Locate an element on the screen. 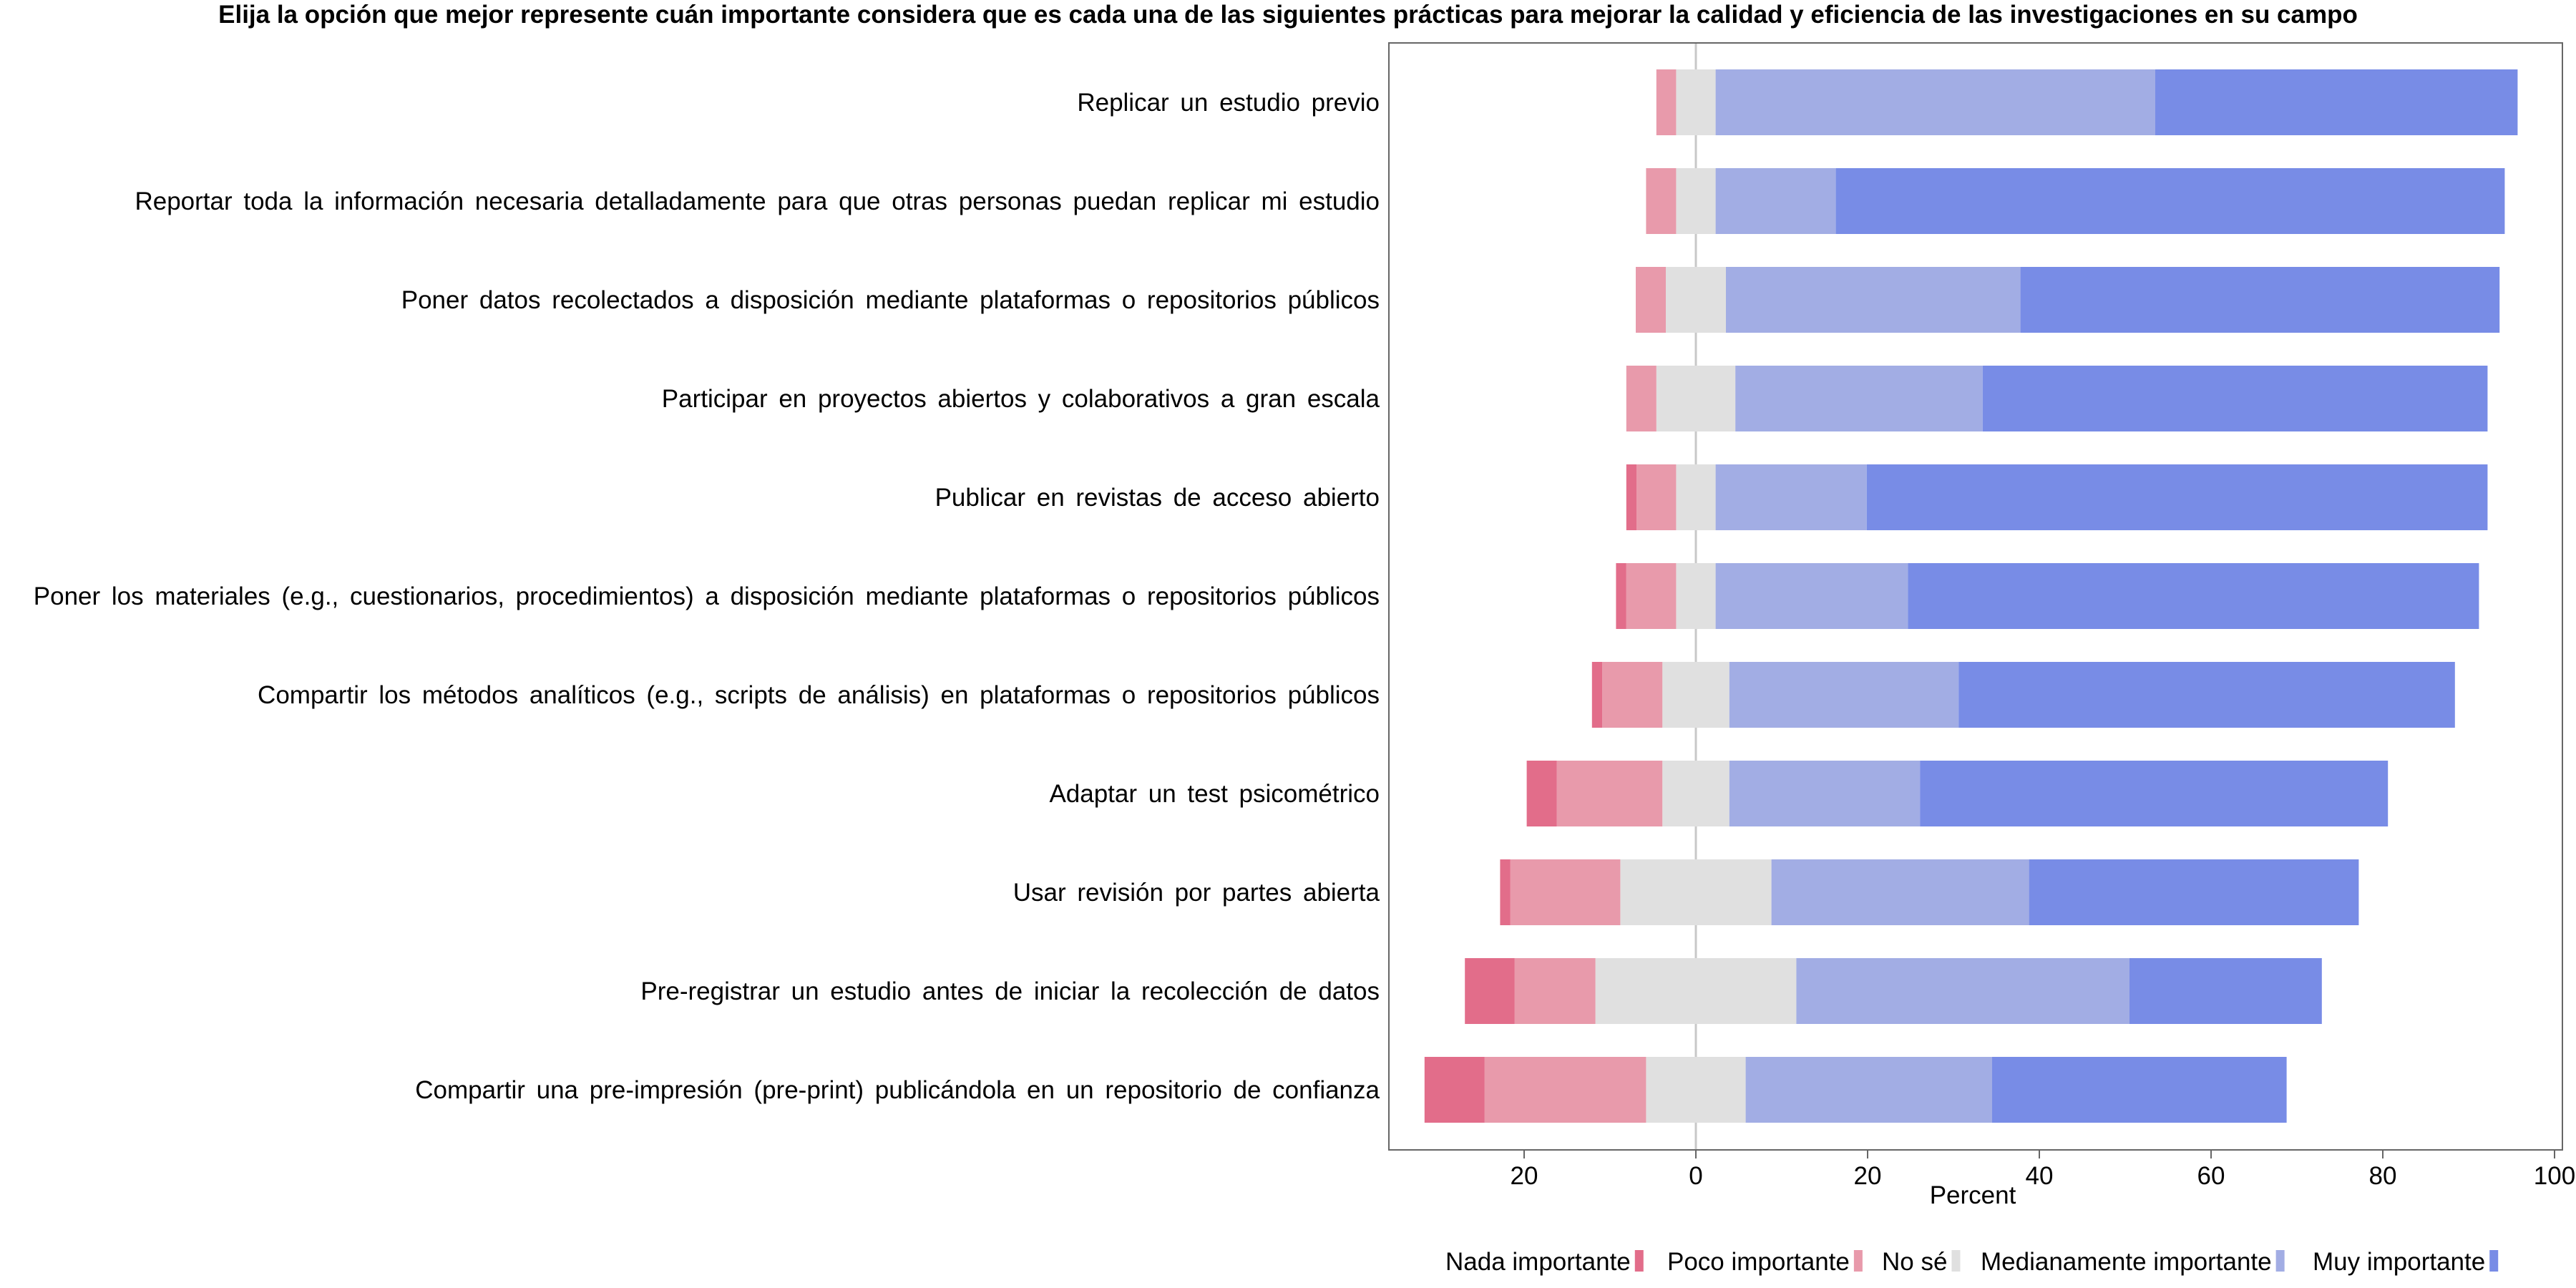 The height and width of the screenshot is (1288, 2576). x-axis: 20 0 20 40 60 80 100 is located at coordinates (2043, 1170).